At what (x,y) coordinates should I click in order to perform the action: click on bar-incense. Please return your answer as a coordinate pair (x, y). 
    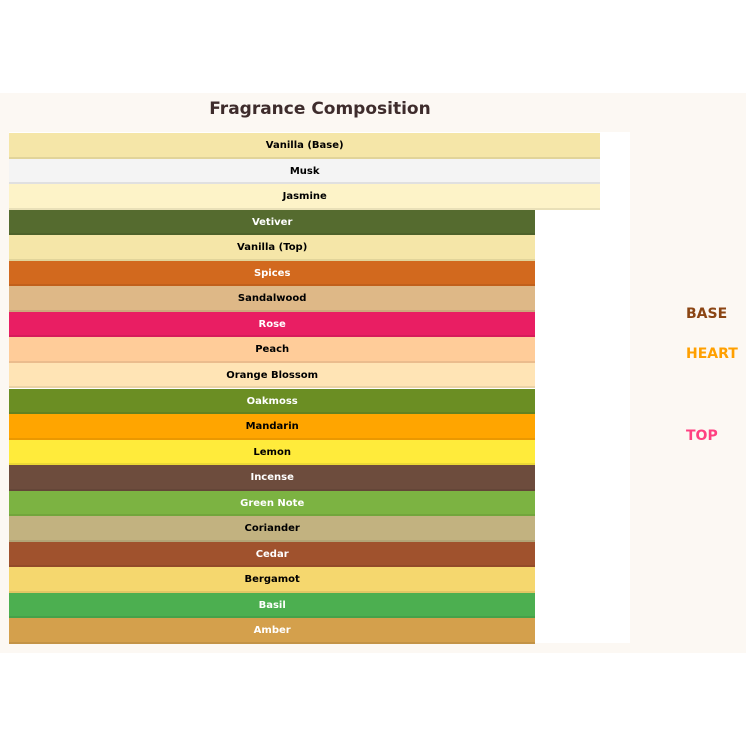
    Looking at the image, I should click on (272, 478).